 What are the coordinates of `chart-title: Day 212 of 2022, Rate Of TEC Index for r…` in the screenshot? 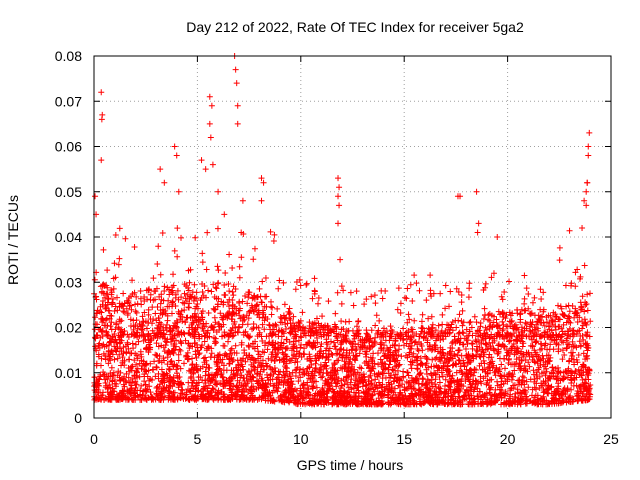 It's located at (355, 27).